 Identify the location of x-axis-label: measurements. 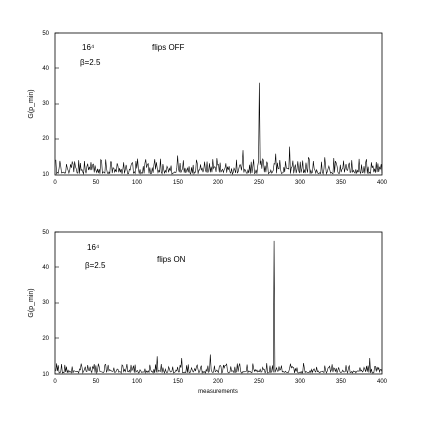
(218, 392).